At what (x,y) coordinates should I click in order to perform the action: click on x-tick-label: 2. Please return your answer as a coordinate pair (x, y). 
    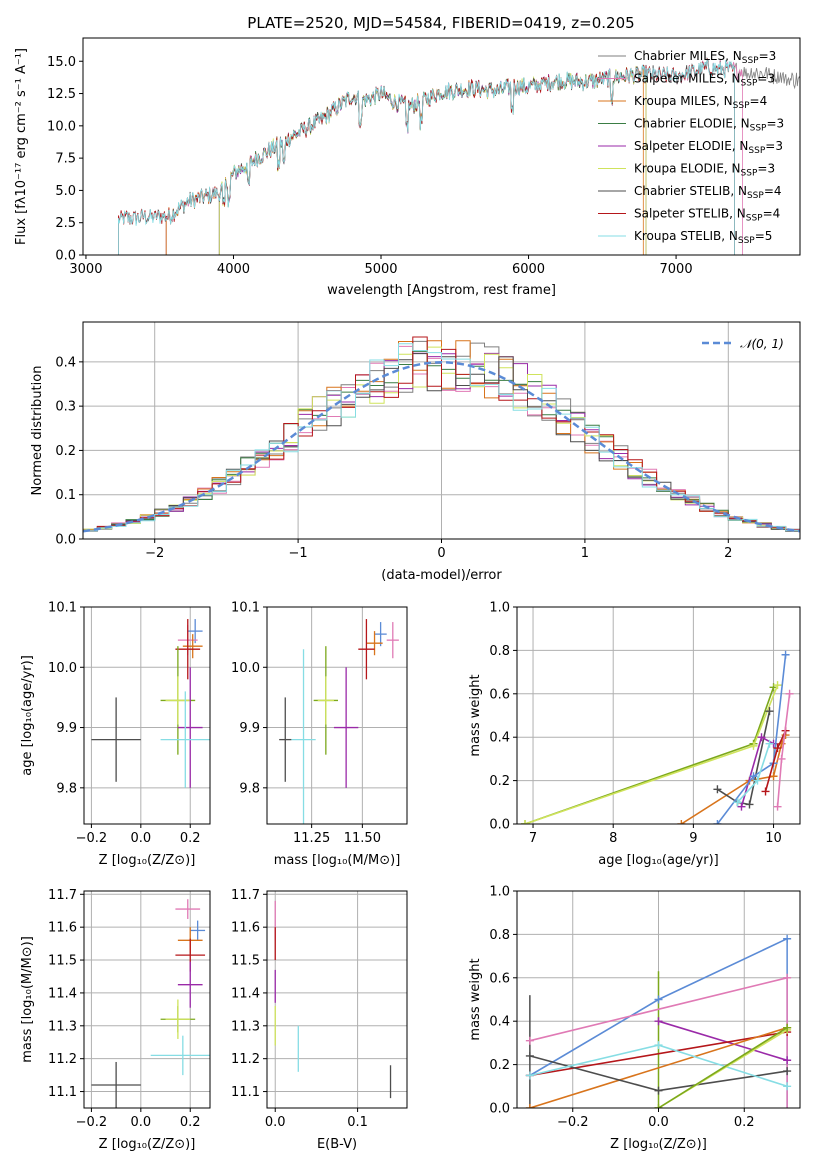
    Looking at the image, I should click on (728, 553).